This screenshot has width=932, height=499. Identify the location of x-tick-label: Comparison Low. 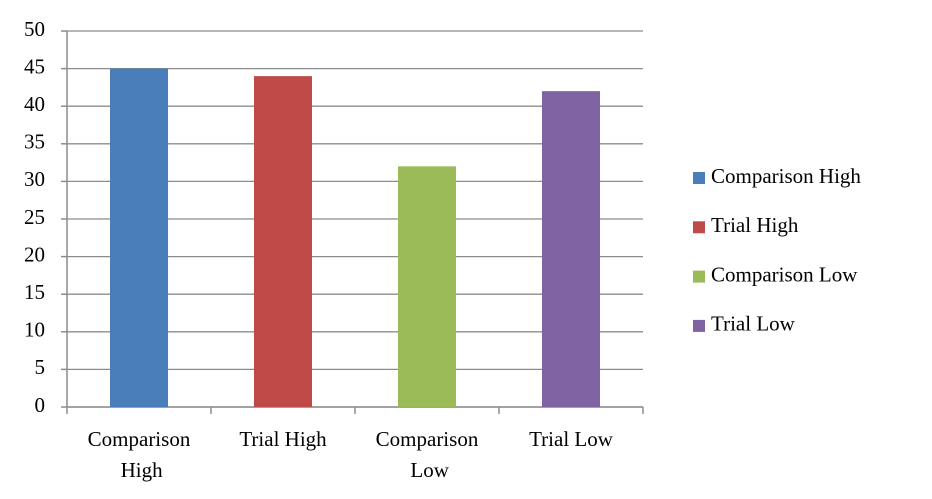
(427, 454).